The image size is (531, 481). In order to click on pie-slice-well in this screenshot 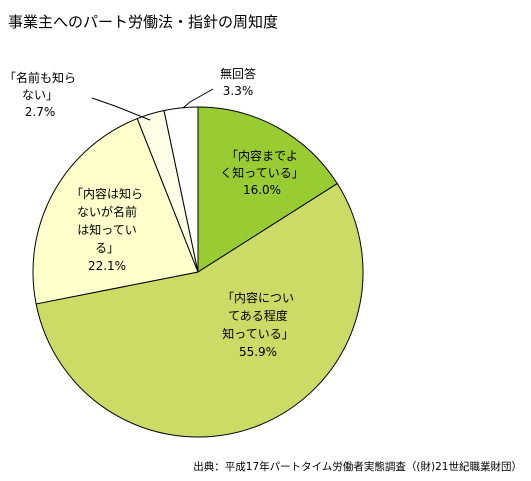, I will do `click(267, 189)`.